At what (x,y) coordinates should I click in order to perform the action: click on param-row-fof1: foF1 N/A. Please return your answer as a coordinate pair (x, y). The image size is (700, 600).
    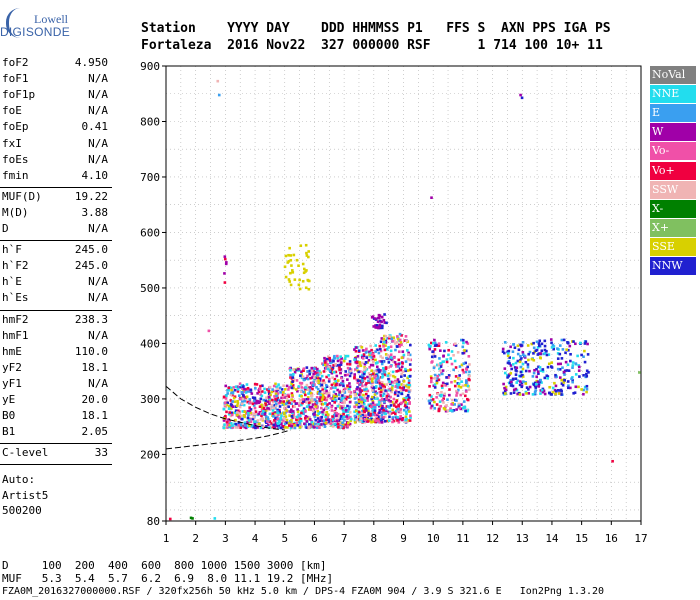
    Looking at the image, I should click on (55, 80).